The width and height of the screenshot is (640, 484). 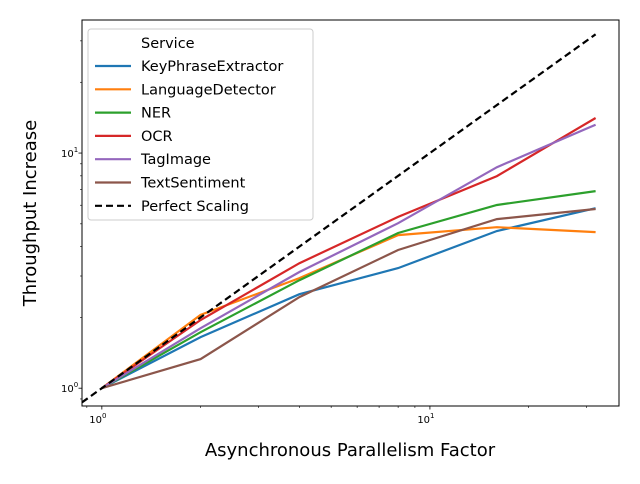 I want to click on legend-box, so click(x=200, y=124).